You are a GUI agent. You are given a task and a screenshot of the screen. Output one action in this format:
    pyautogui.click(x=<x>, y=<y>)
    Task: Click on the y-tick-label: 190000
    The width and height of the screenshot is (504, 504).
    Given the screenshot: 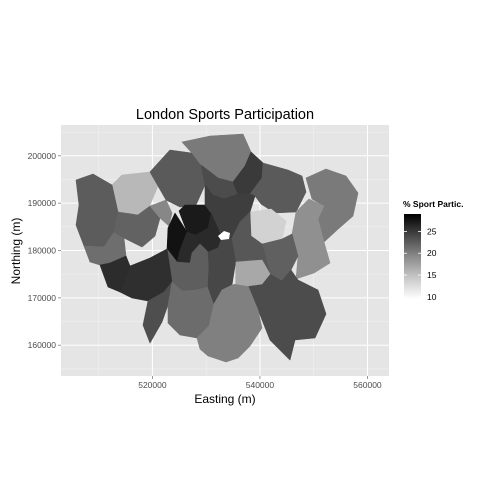 What is the action you would take?
    pyautogui.click(x=42, y=203)
    